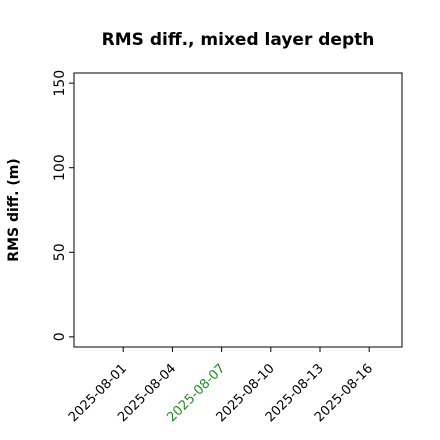 The width and height of the screenshot is (440, 440). Describe the element at coordinates (60, 83) in the screenshot. I see `y-tick-label: 150` at that location.